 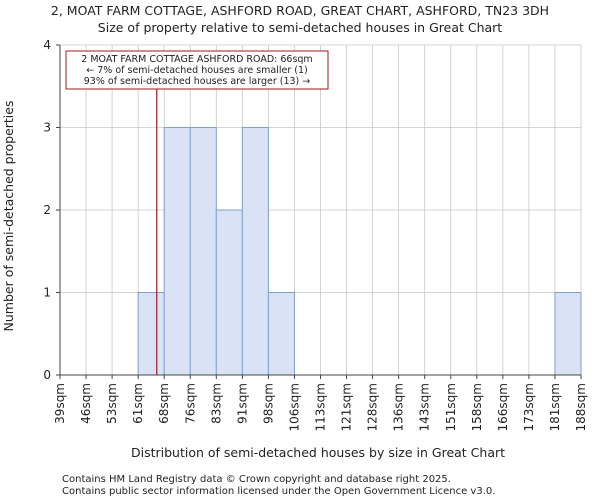 What do you see at coordinates (47, 210) in the screenshot?
I see `y-tick-label: 2` at bounding box center [47, 210].